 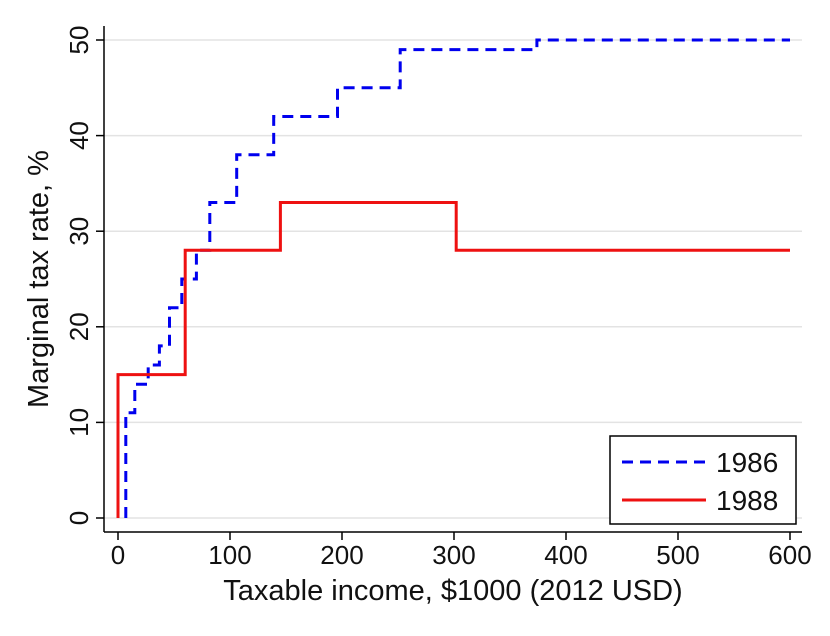 I want to click on y-axis-title: Marginal tax rate, %, so click(x=39, y=279).